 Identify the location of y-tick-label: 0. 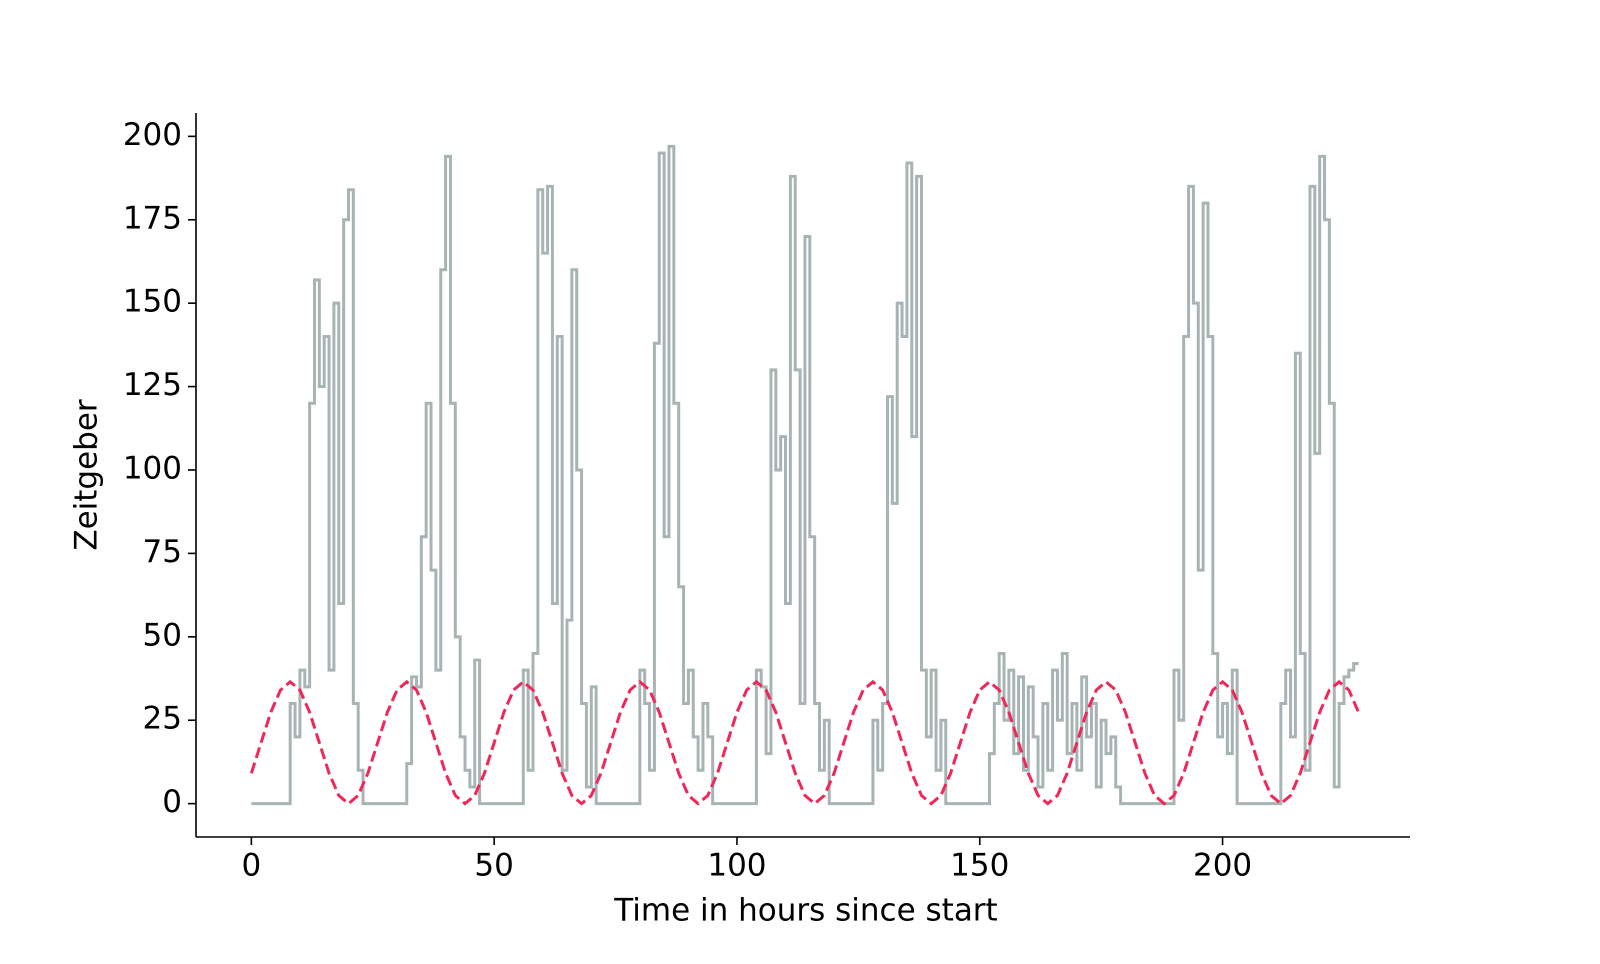
(172, 802).